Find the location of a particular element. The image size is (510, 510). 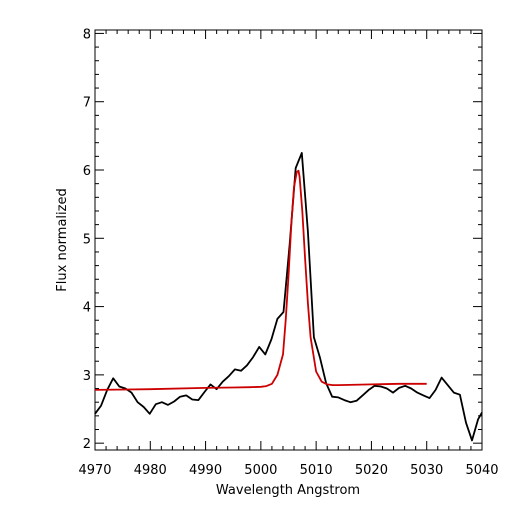

x-tick-label: 5030 is located at coordinates (426, 470).